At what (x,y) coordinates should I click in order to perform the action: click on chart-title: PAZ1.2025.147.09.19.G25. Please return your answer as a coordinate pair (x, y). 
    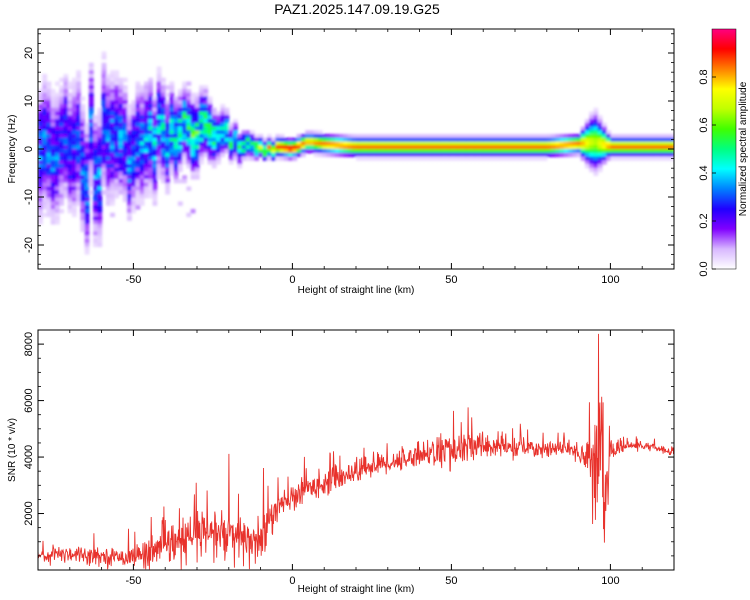
    Looking at the image, I should click on (357, 9).